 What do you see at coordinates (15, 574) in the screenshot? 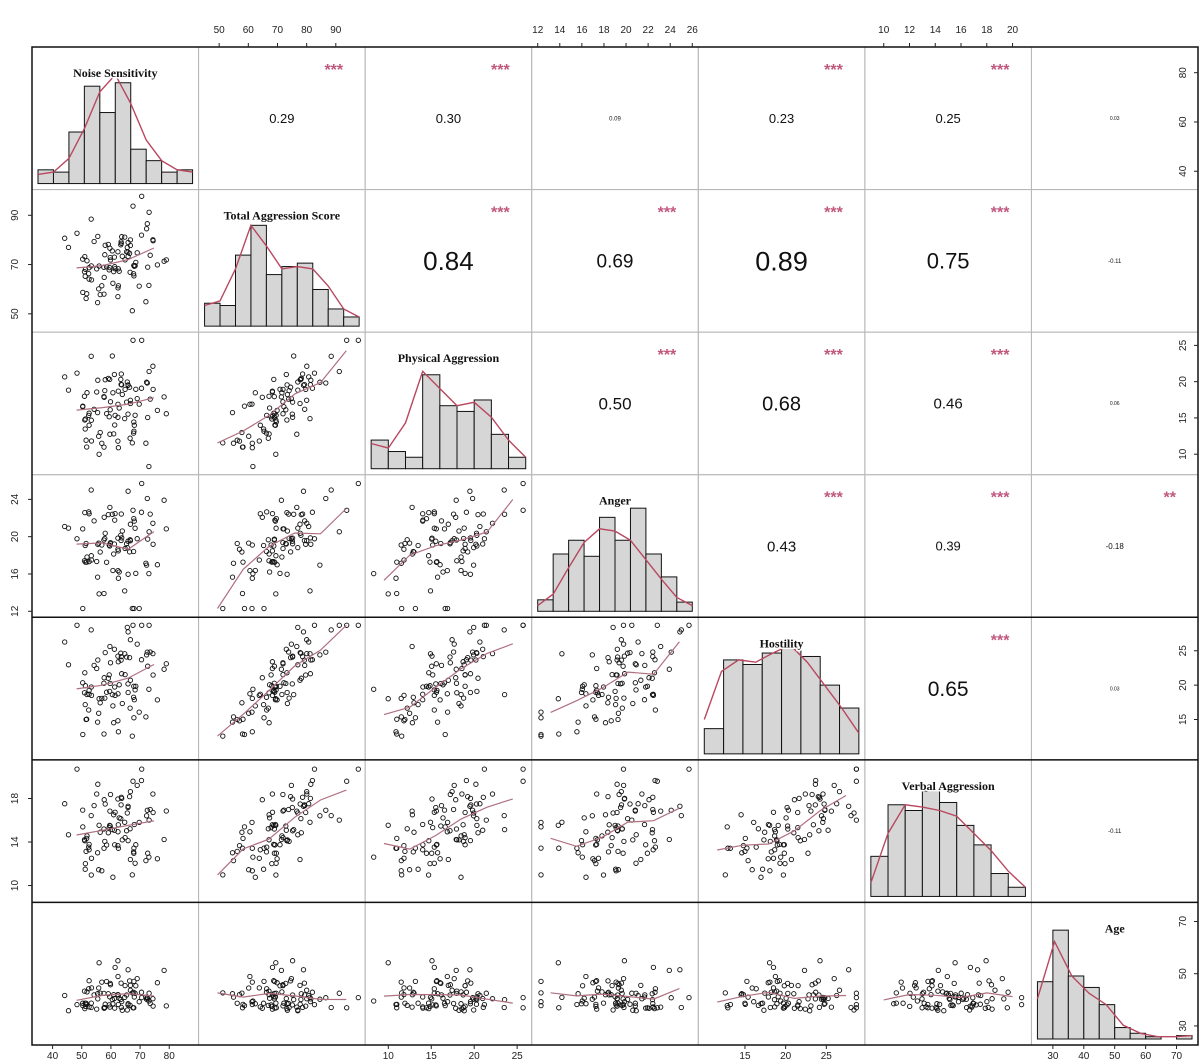
I see `left-tick-label: 16` at bounding box center [15, 574].